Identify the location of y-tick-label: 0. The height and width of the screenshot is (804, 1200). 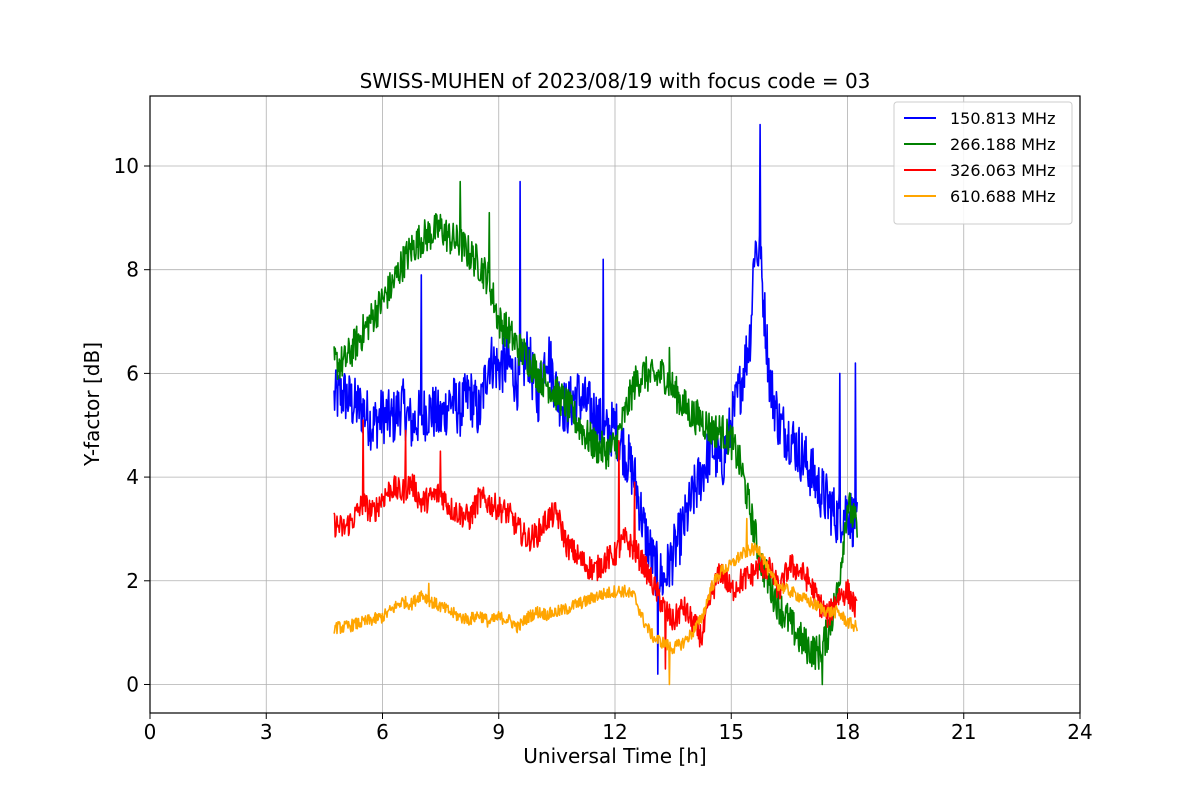
(132, 684).